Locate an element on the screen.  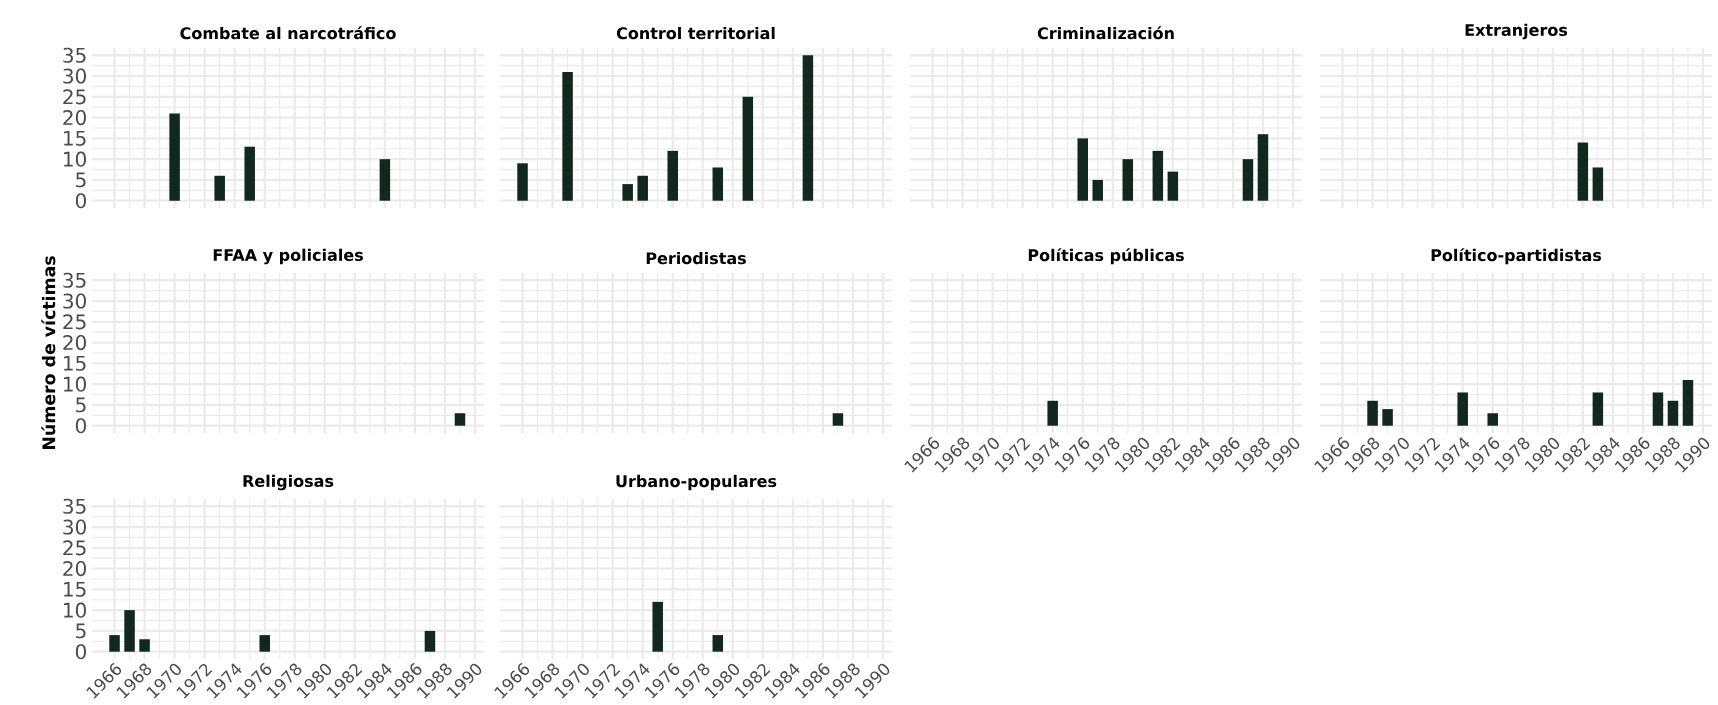
chart-title: Urbano-populares is located at coordinates (696, 482).